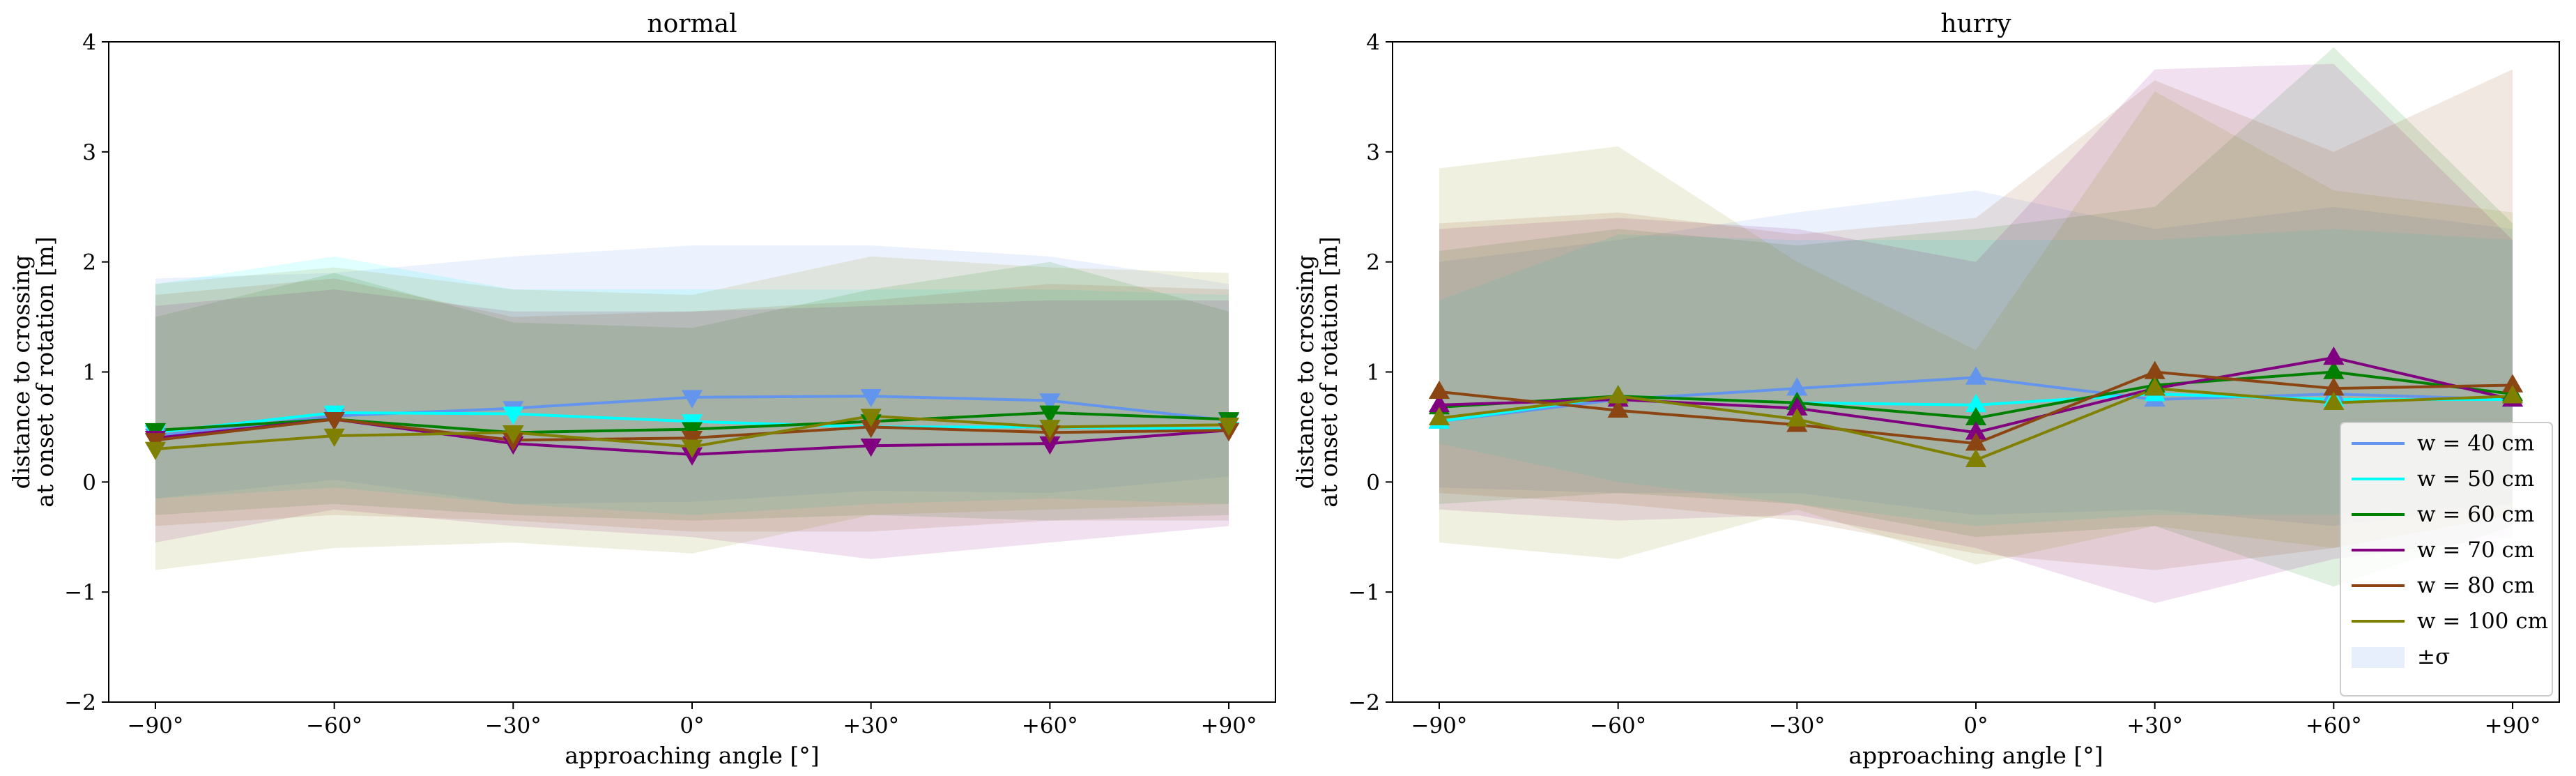 Image resolution: width=2576 pixels, height=776 pixels. Describe the element at coordinates (692, 385) in the screenshot. I see `sigma-band-normal-w-50-cm` at that location.